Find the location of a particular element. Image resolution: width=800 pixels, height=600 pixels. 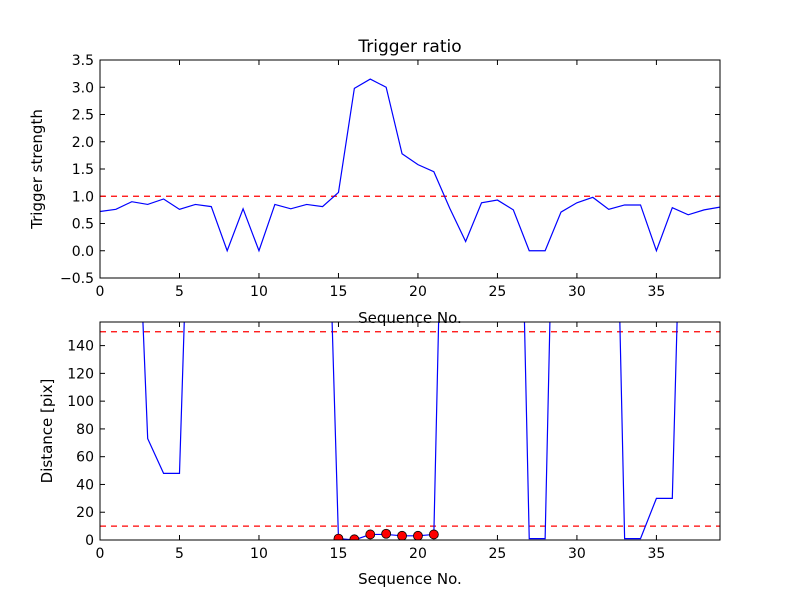

distance-ytick-label: 40 is located at coordinates (85, 485).